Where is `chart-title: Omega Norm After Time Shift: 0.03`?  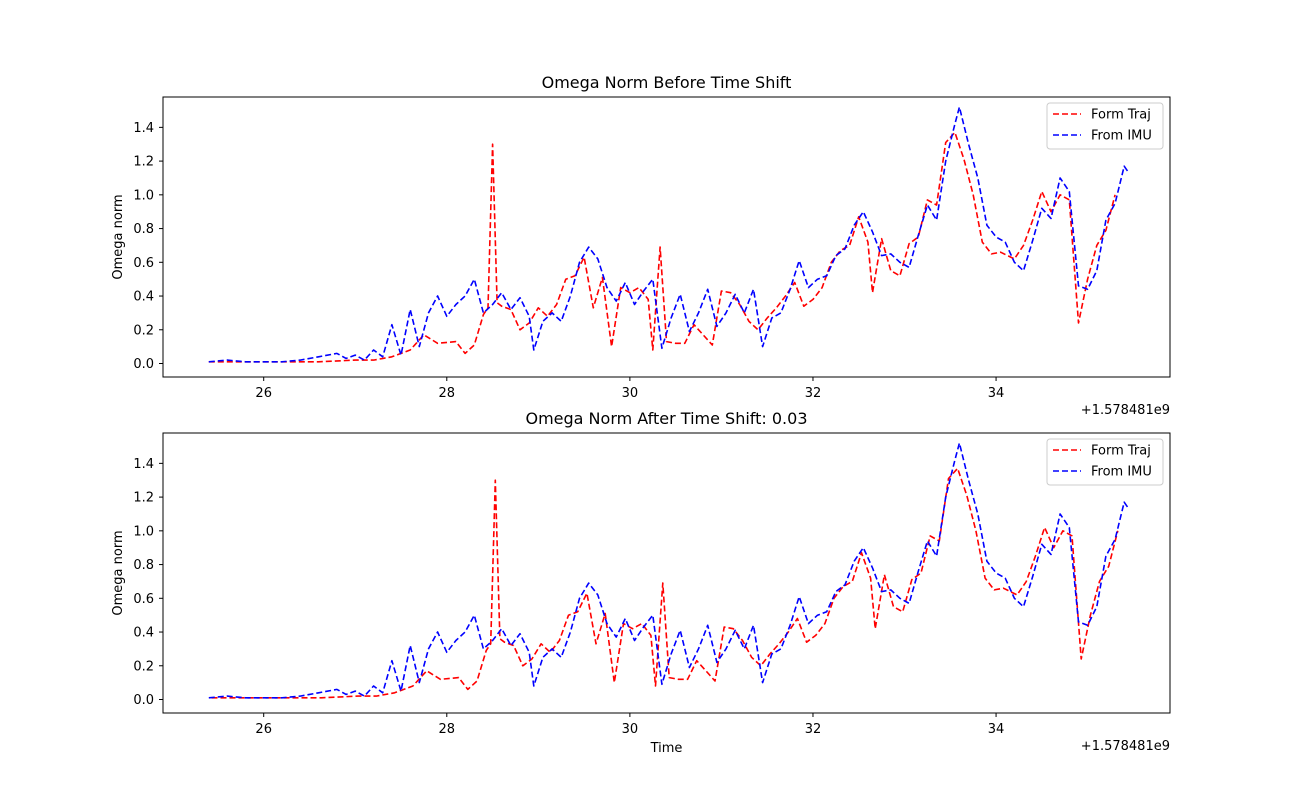 chart-title: Omega Norm After Time Shift: 0.03 is located at coordinates (666, 418).